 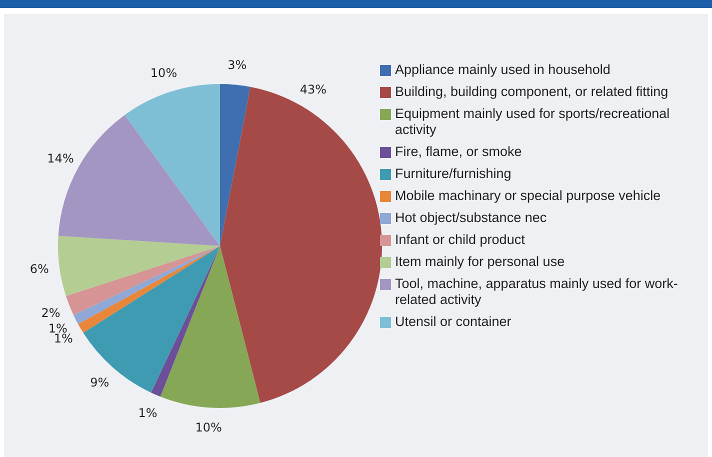 I want to click on legend-label: Tool, machine, apparatus mainly used for work-related activity, so click(x=537, y=292).